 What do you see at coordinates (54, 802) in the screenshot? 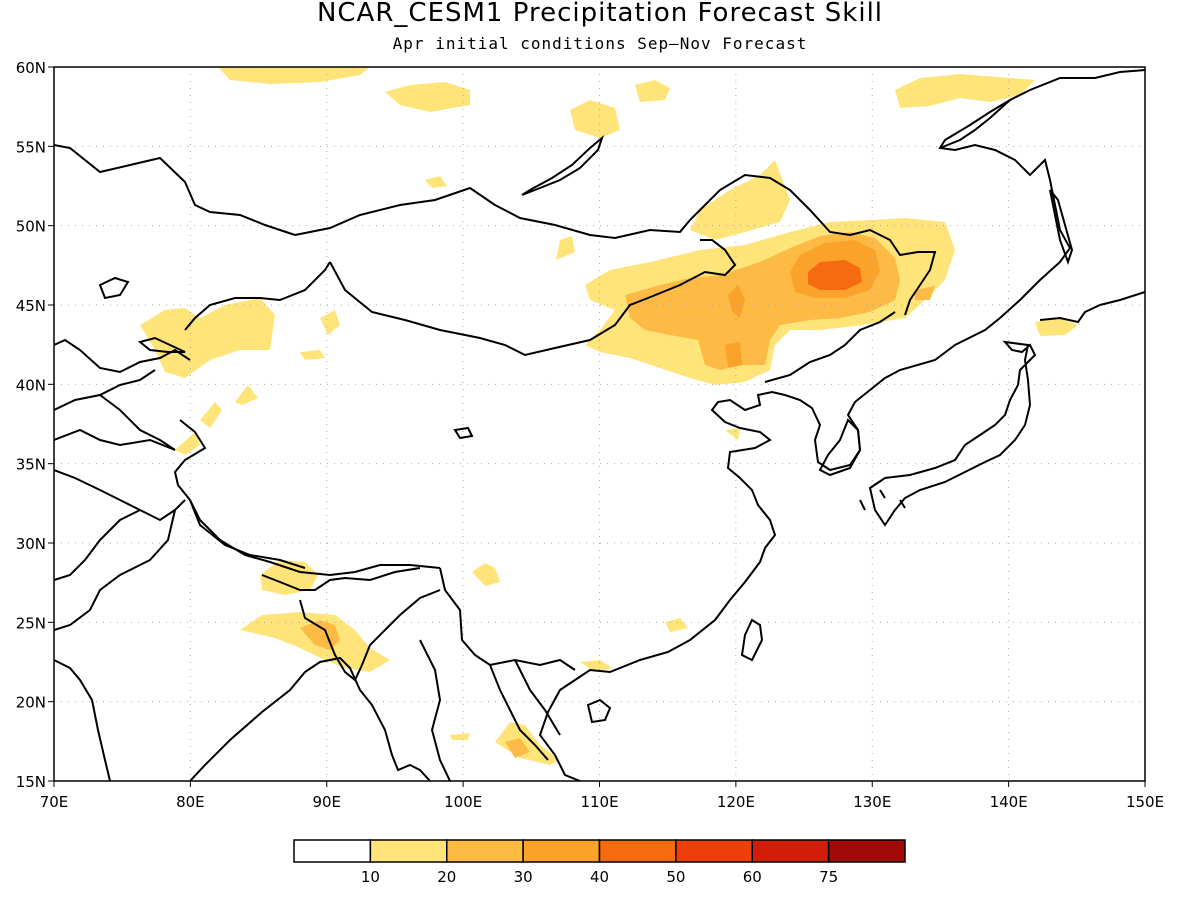
I see `x-tick-label: 70E` at bounding box center [54, 802].